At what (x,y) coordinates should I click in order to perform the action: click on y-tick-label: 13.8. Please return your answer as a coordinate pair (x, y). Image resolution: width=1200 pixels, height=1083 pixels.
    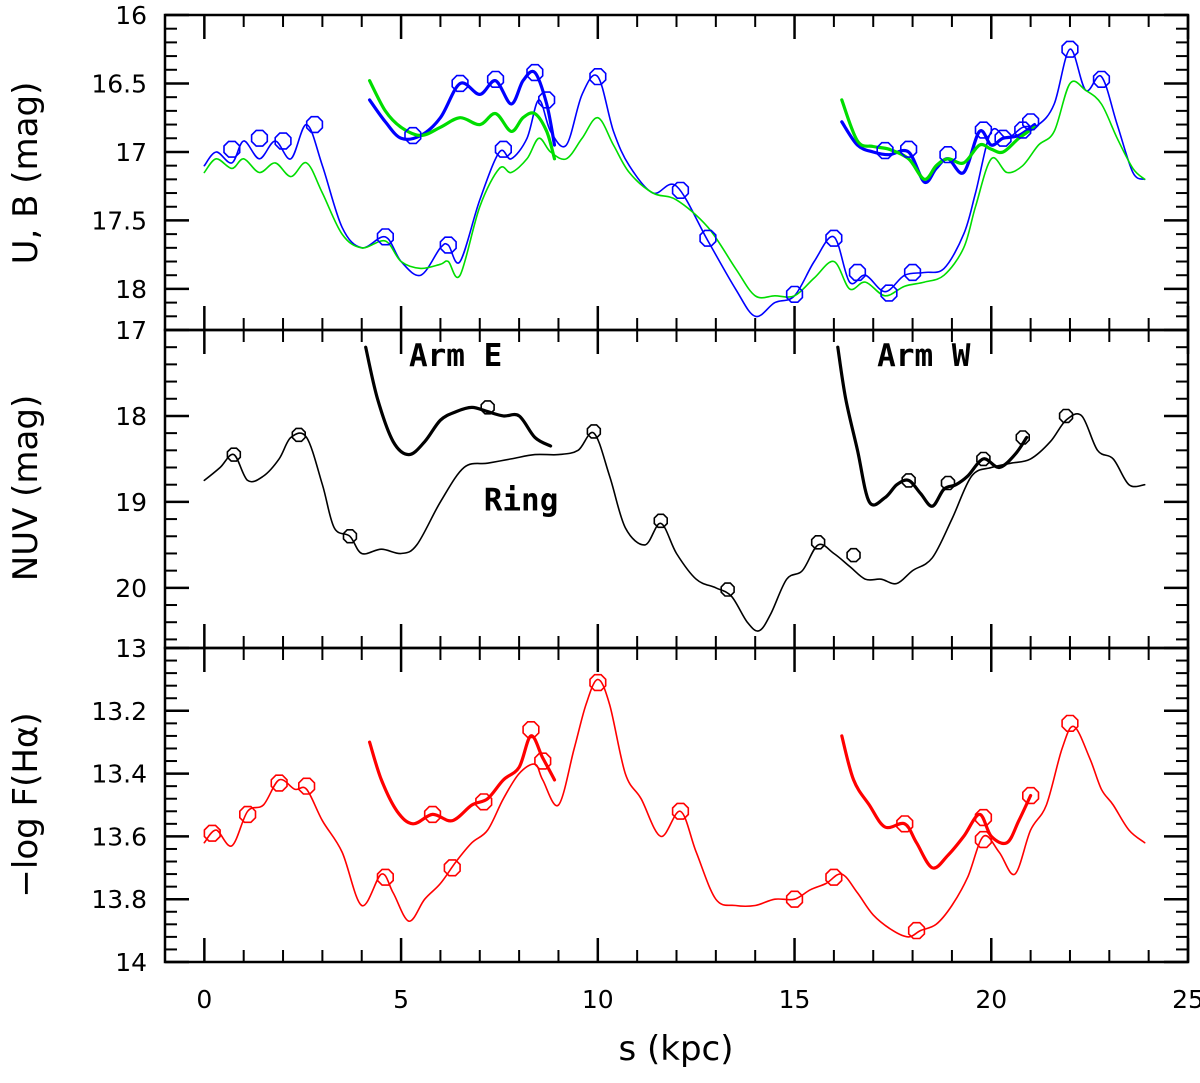
    Looking at the image, I should click on (119, 899).